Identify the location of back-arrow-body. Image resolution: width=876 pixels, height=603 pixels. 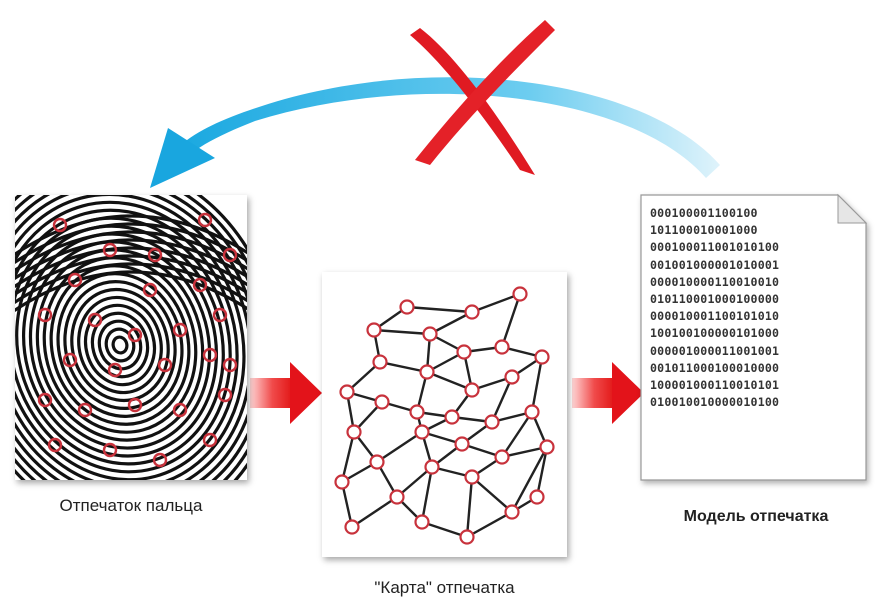
(449, 127).